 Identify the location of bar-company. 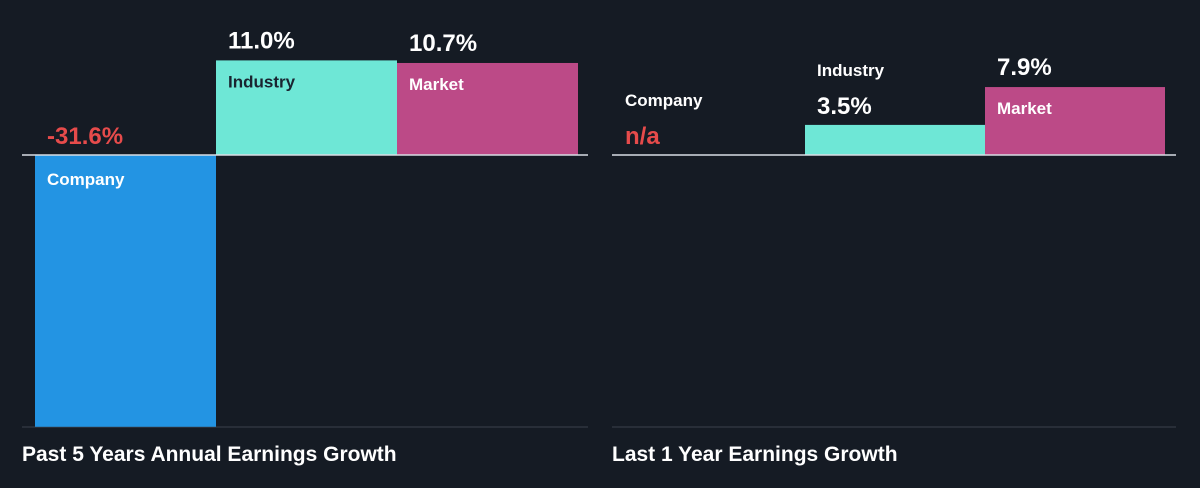
(125, 291).